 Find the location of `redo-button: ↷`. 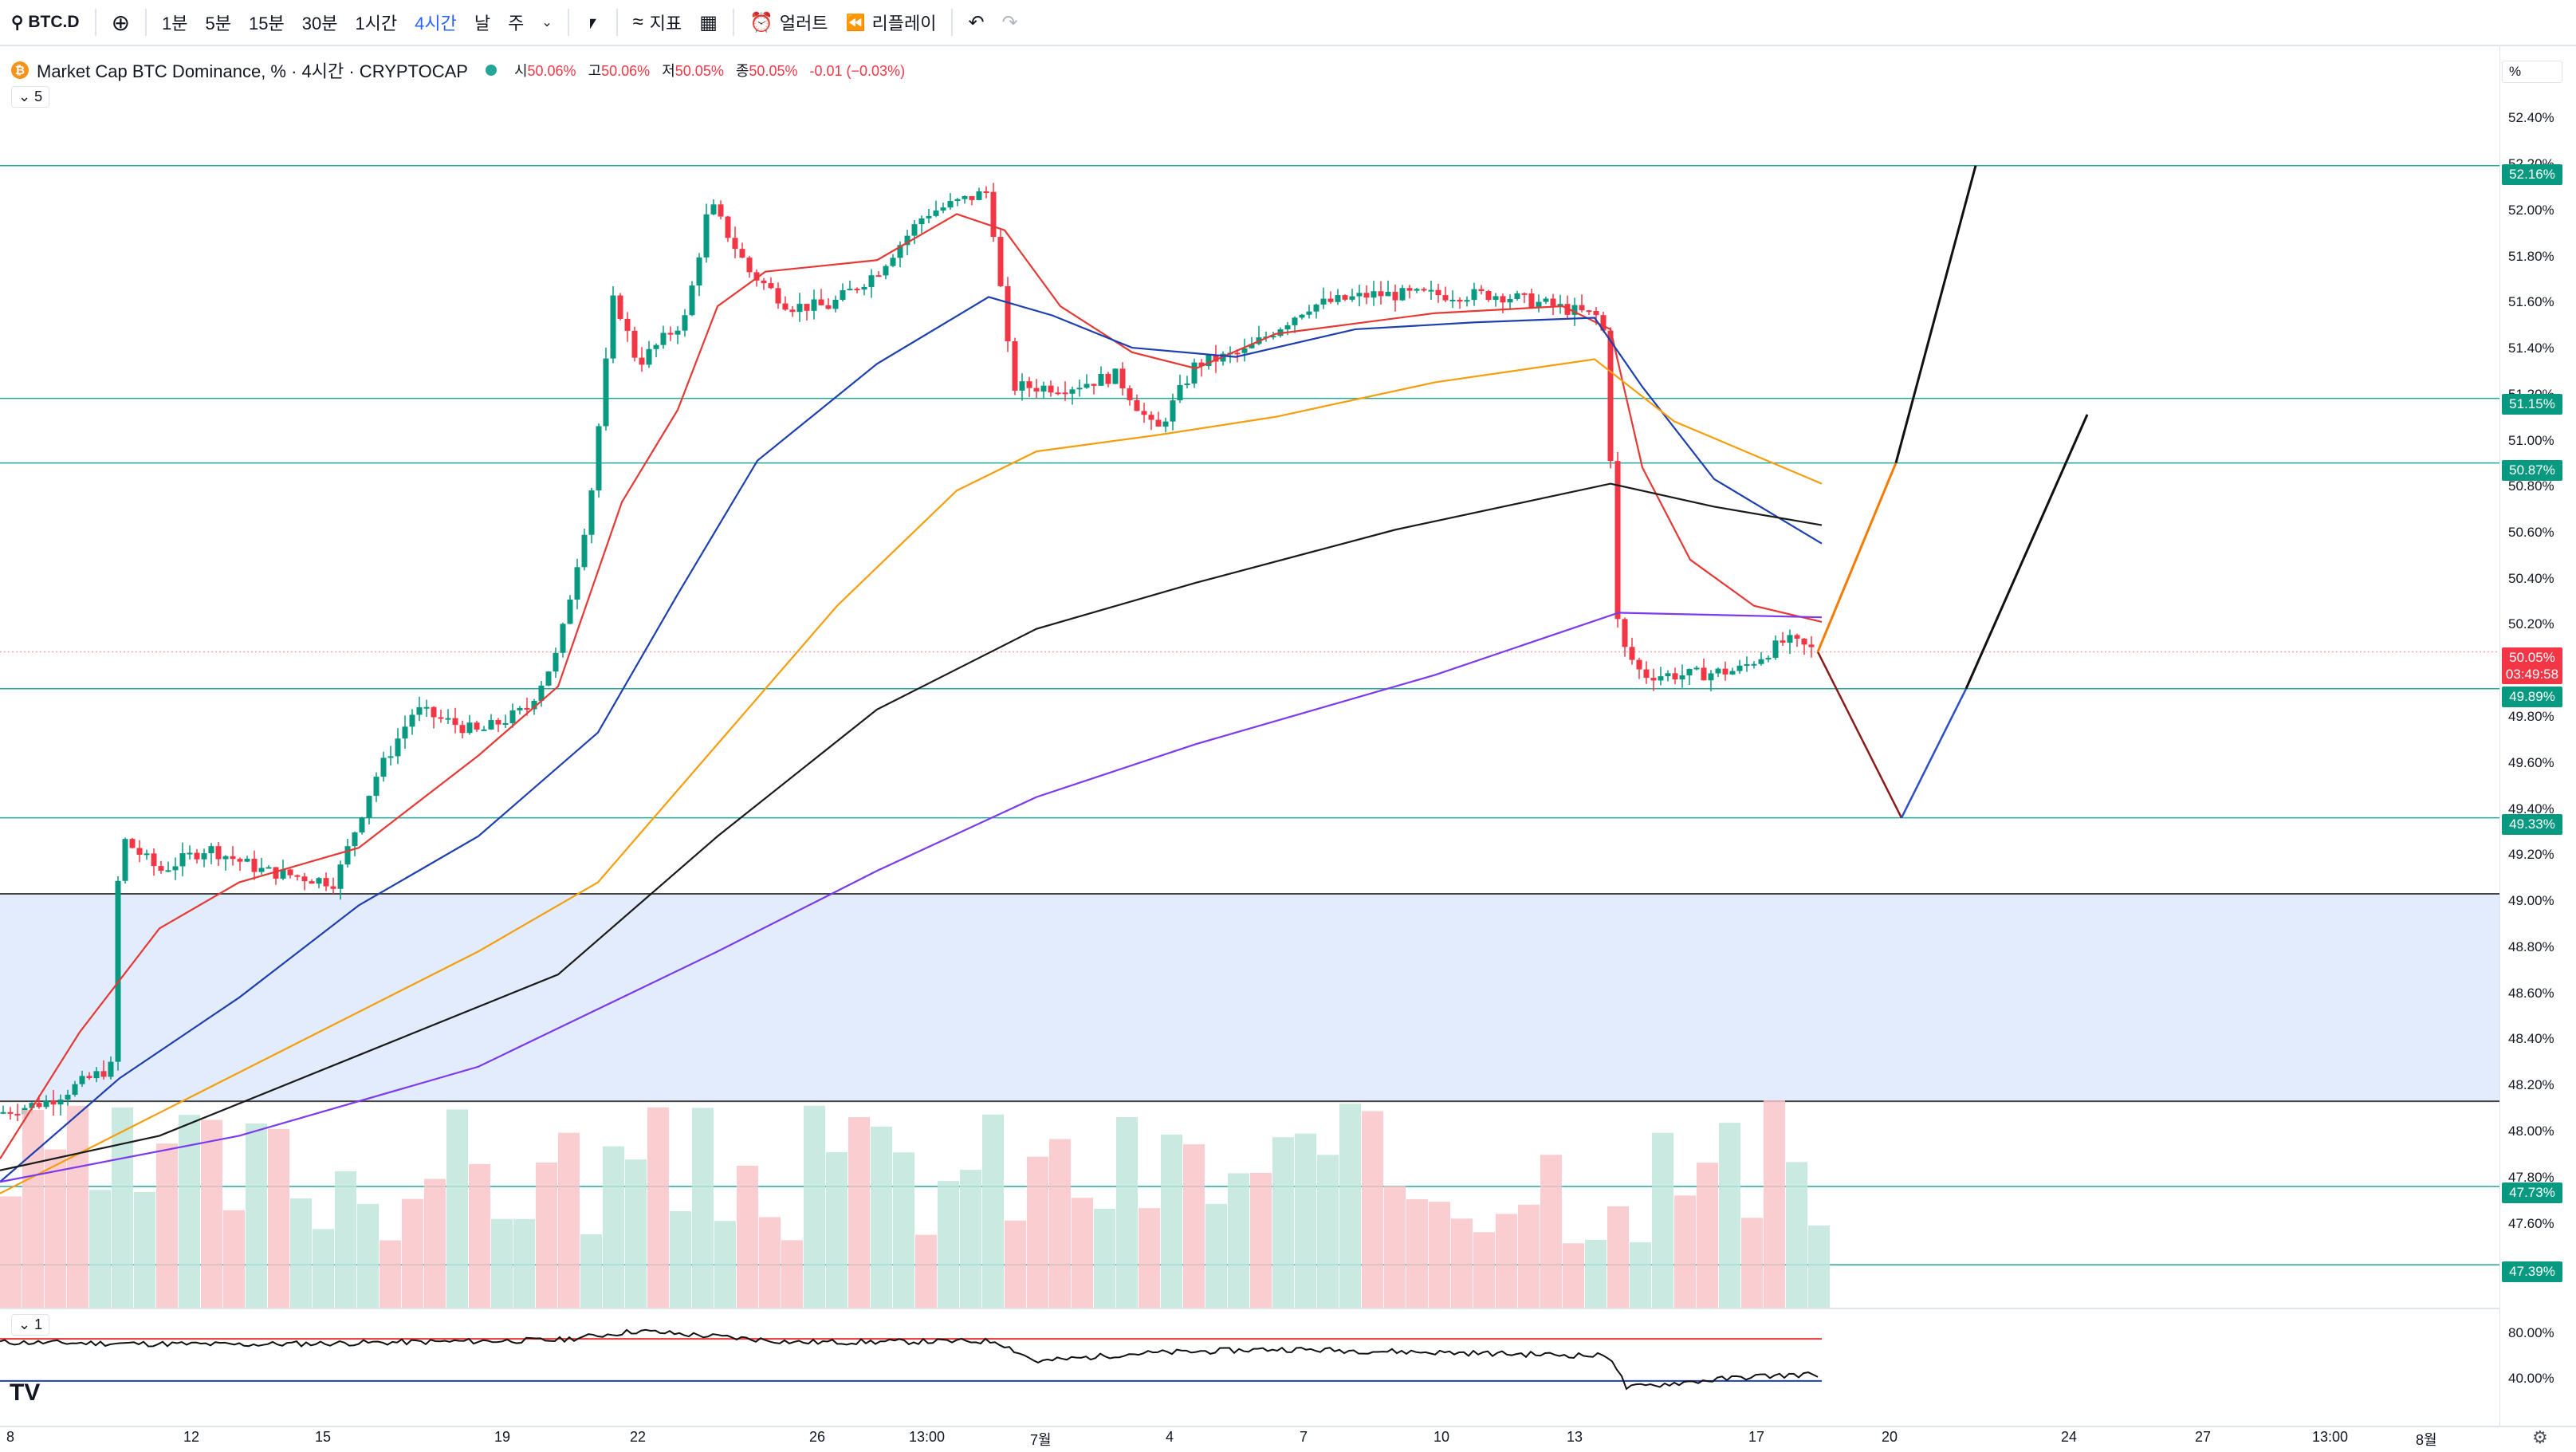

redo-button: ↷ is located at coordinates (1010, 23).